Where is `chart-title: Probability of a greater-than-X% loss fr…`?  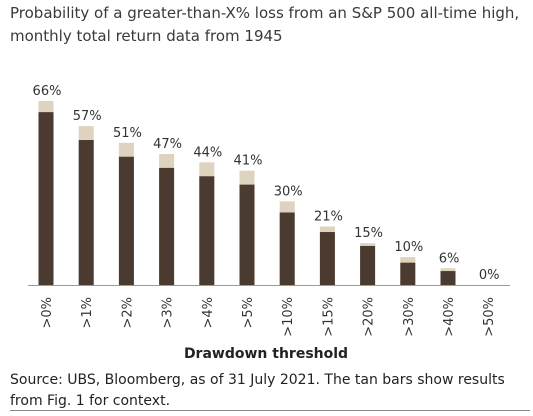
chart-title: Probability of a greater-than-X% loss fr… is located at coordinates (267, 25).